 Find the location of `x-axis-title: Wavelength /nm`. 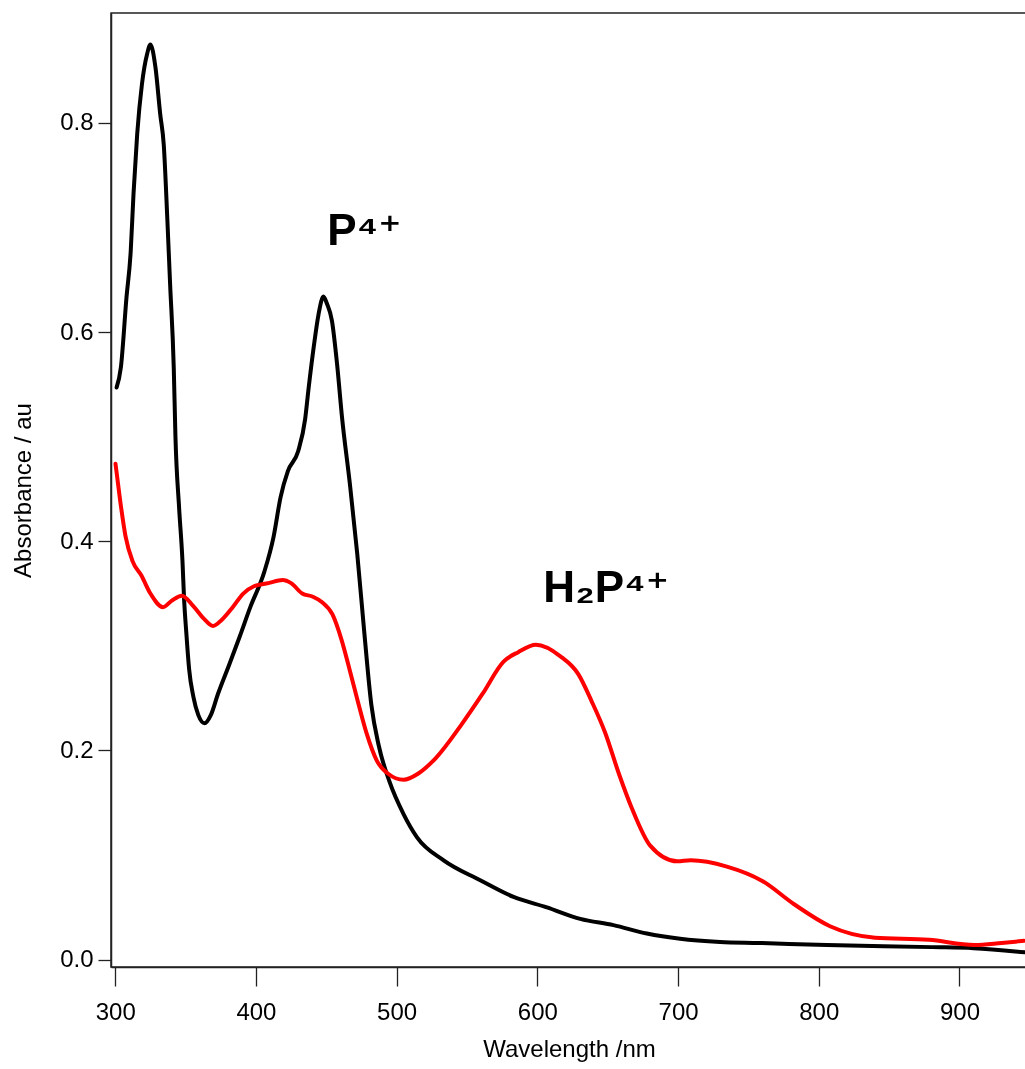

x-axis-title: Wavelength /nm is located at coordinates (569, 1048).